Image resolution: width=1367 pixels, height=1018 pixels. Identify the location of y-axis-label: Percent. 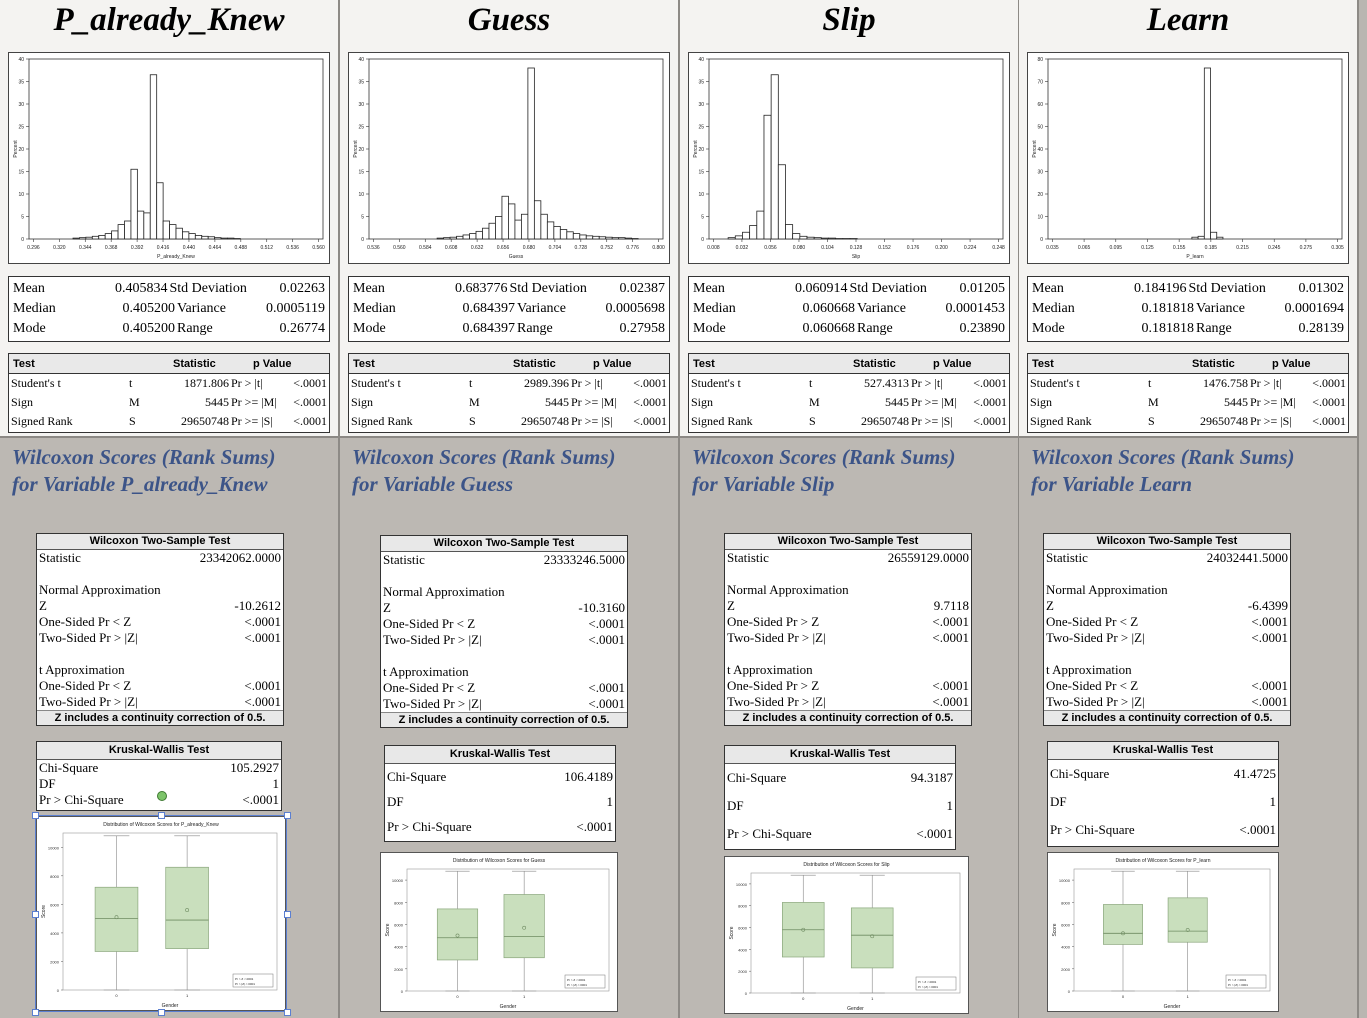
(696, 149).